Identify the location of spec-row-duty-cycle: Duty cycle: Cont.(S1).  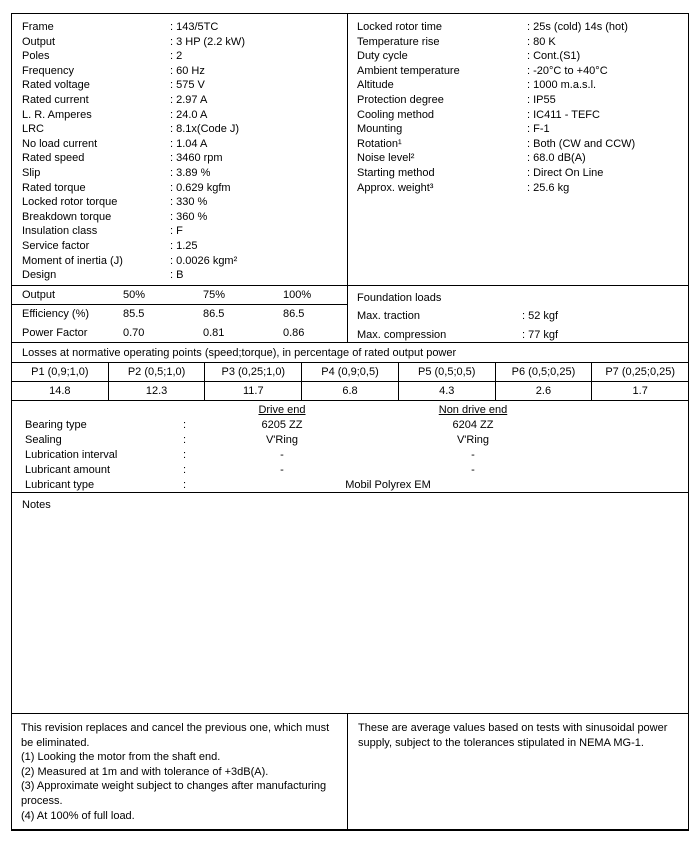
(520, 56).